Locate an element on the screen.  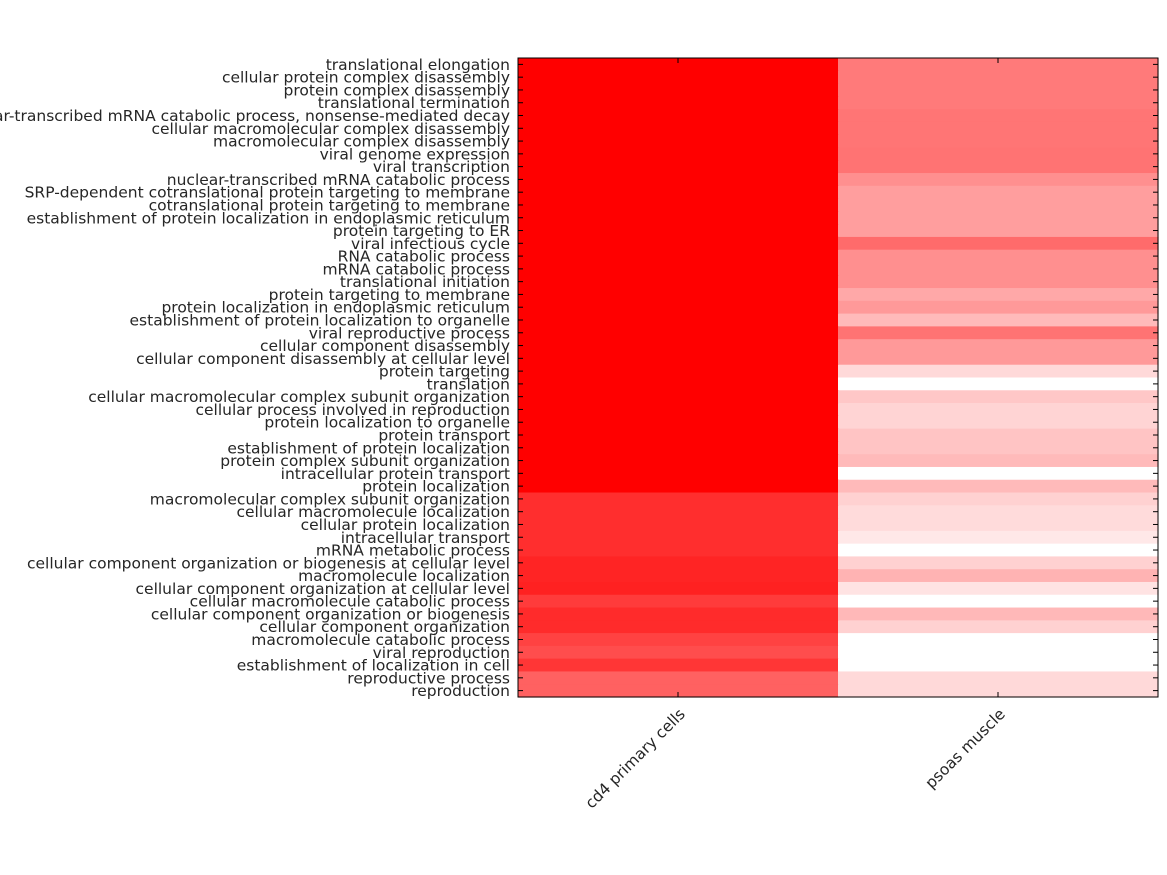
y-tick-label: establishment of localization in cell is located at coordinates (373, 666).